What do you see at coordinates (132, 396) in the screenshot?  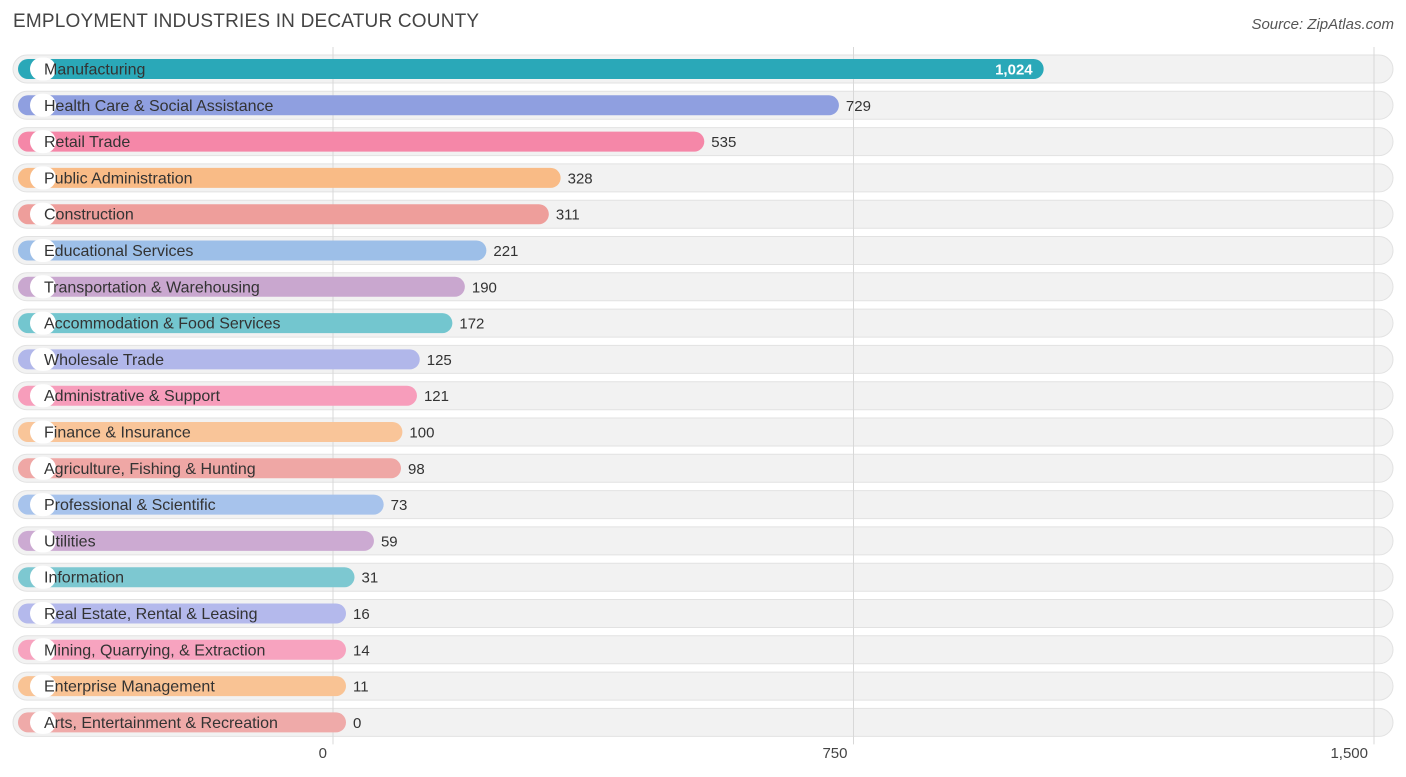 I see `category-label: Administrative & Support` at bounding box center [132, 396].